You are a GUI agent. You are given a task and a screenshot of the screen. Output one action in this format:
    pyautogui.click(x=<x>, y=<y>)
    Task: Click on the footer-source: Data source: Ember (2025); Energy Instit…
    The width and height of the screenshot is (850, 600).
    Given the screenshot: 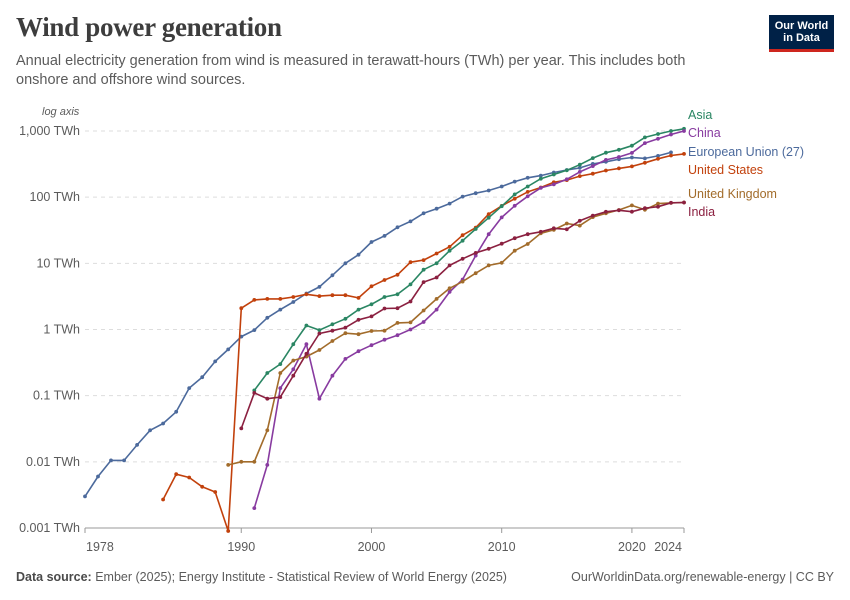 What is the action you would take?
    pyautogui.click(x=261, y=577)
    